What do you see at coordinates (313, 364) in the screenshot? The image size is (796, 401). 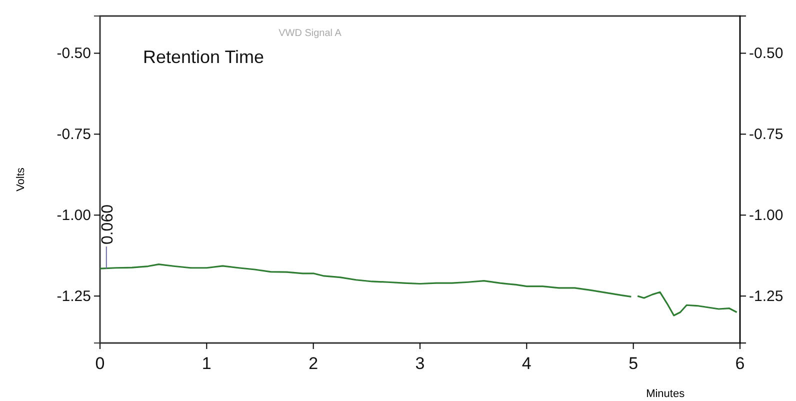 I see `x-tick-label: 2` at bounding box center [313, 364].